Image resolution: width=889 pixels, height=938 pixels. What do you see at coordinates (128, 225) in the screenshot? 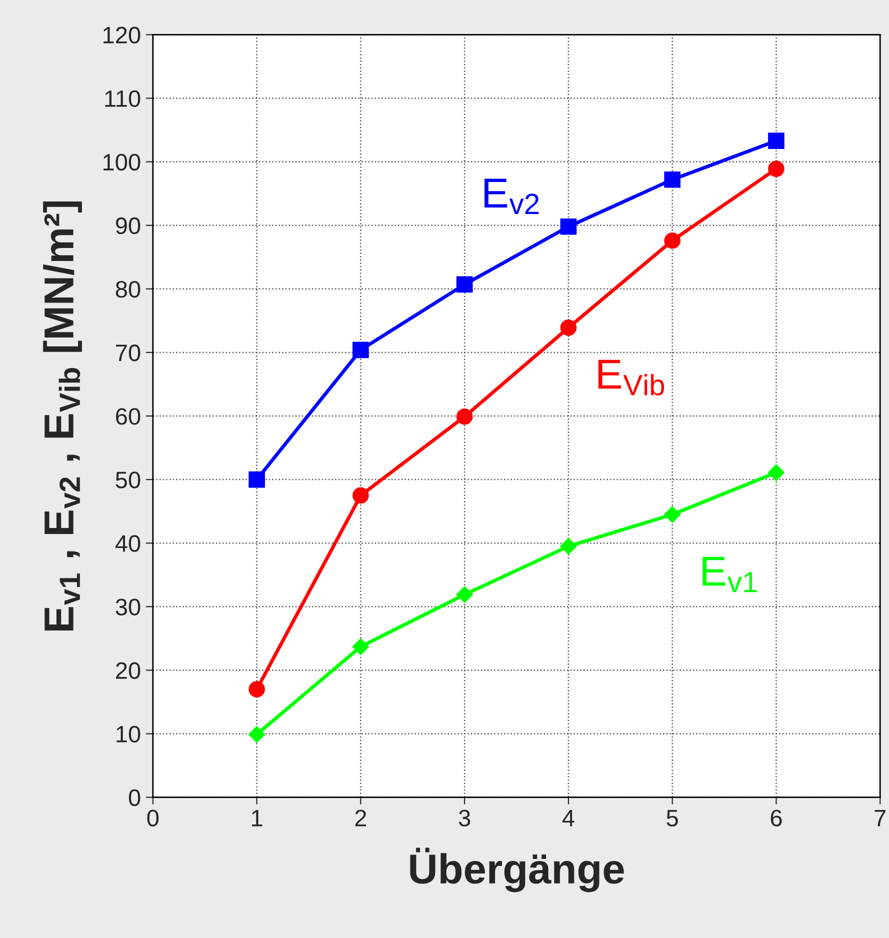
I see `y-tick-label: 90` at bounding box center [128, 225].